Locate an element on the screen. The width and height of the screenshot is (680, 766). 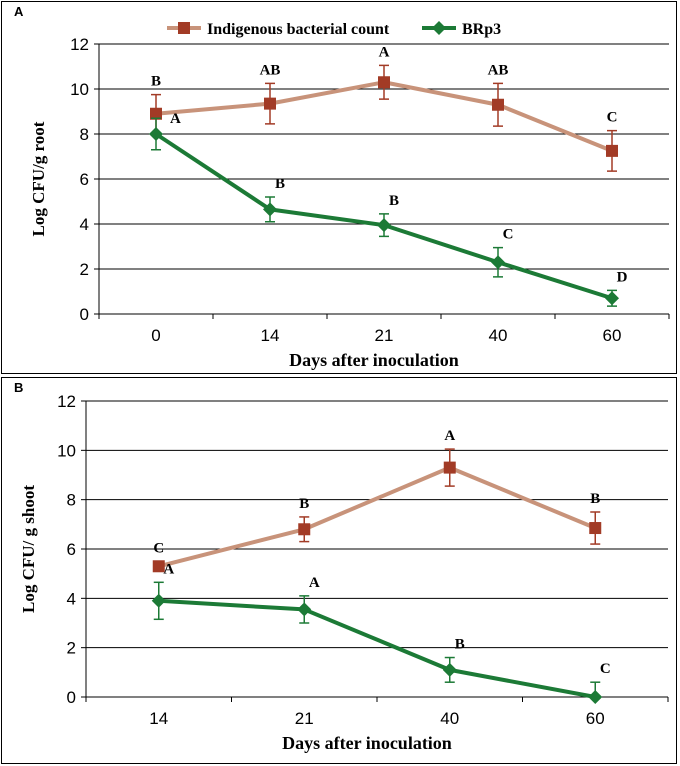
panel-label: A is located at coordinates (19, 11).